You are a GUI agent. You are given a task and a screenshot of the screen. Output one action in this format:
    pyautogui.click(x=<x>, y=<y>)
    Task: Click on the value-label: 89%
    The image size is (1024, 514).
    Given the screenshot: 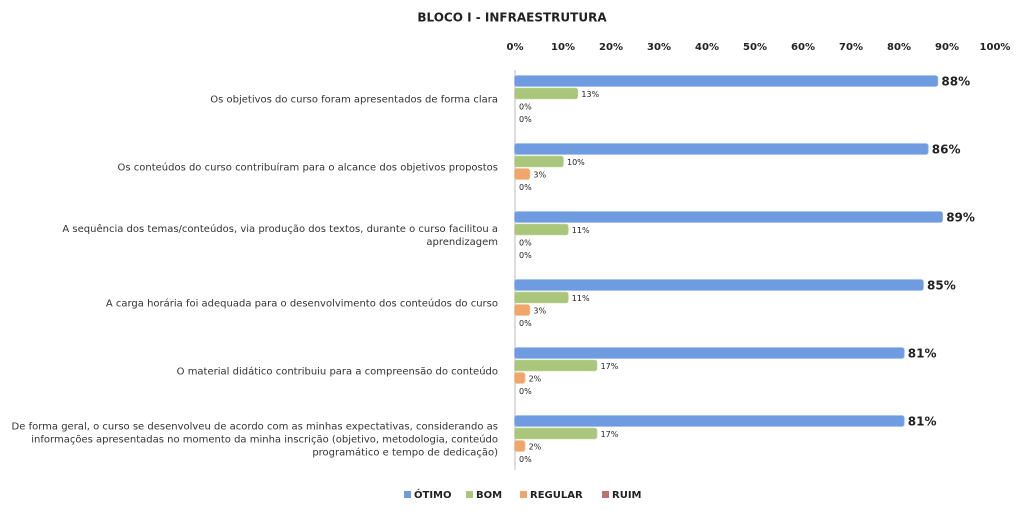 What is the action you would take?
    pyautogui.click(x=960, y=218)
    